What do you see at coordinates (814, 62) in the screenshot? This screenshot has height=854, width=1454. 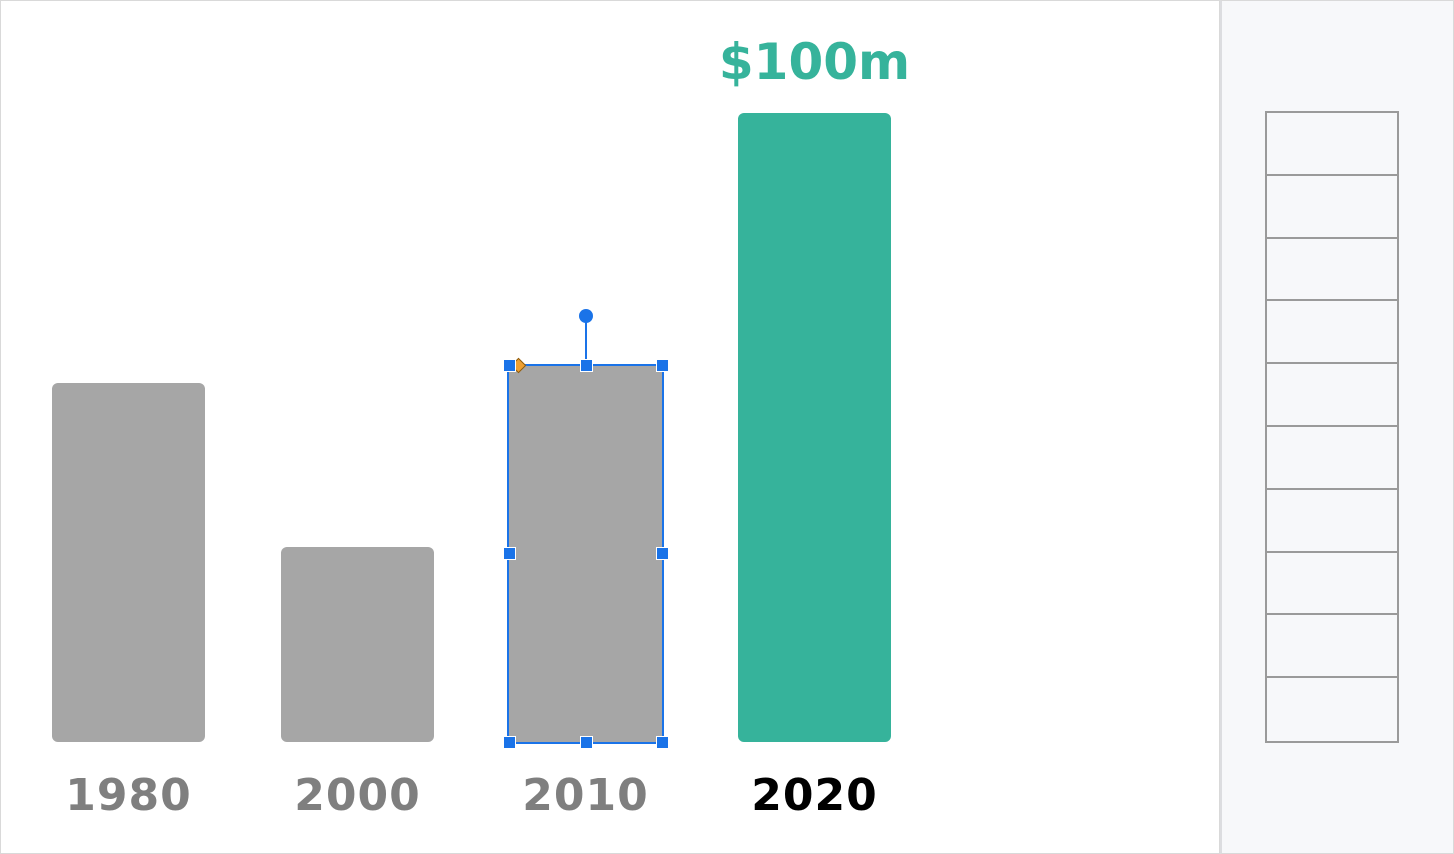 I see `value-label-2020: $100m` at bounding box center [814, 62].